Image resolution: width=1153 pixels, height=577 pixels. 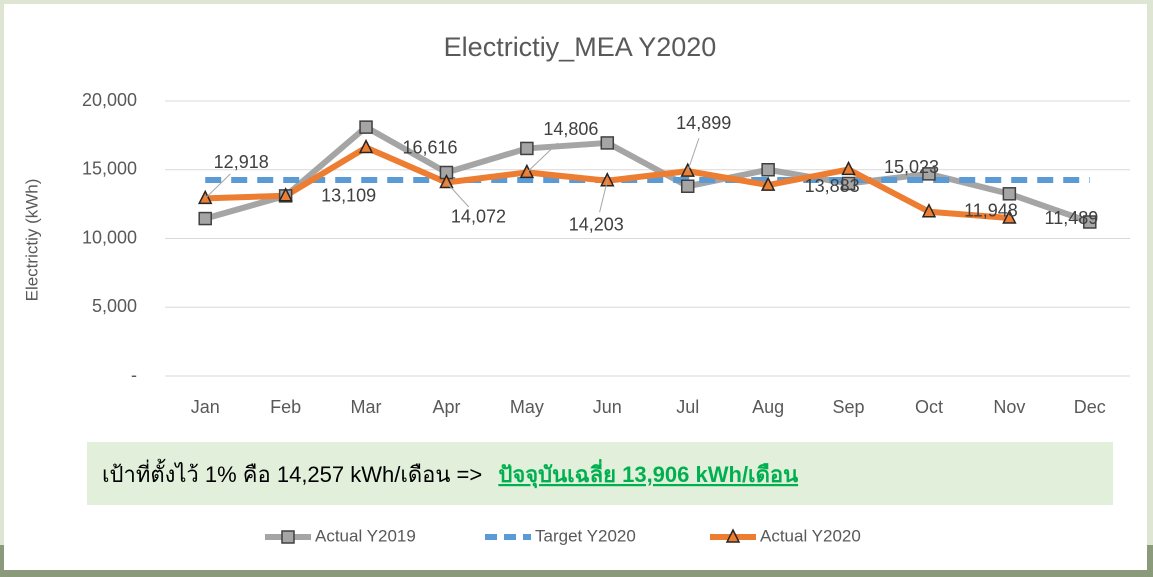 I want to click on x-tick-label: Dec, so click(x=1090, y=407).